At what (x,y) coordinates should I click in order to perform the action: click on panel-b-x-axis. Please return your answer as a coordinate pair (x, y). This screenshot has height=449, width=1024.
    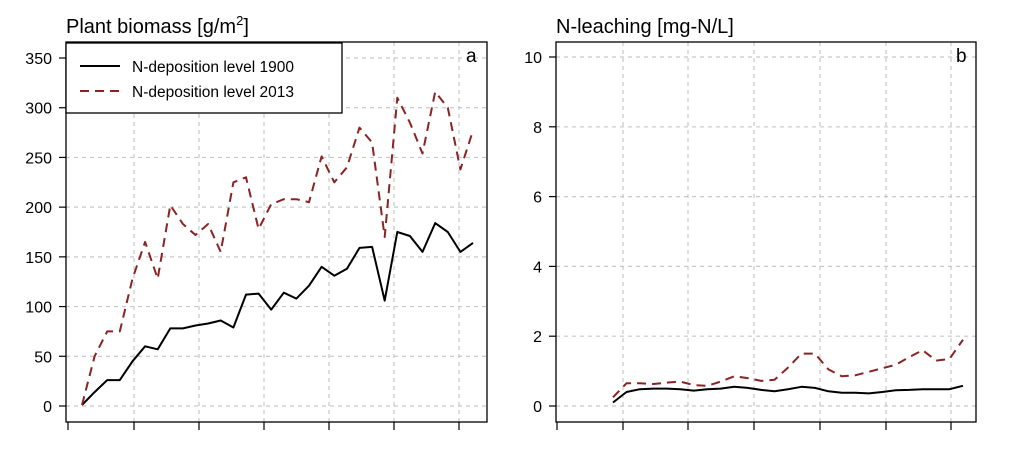
    Looking at the image, I should click on (754, 426).